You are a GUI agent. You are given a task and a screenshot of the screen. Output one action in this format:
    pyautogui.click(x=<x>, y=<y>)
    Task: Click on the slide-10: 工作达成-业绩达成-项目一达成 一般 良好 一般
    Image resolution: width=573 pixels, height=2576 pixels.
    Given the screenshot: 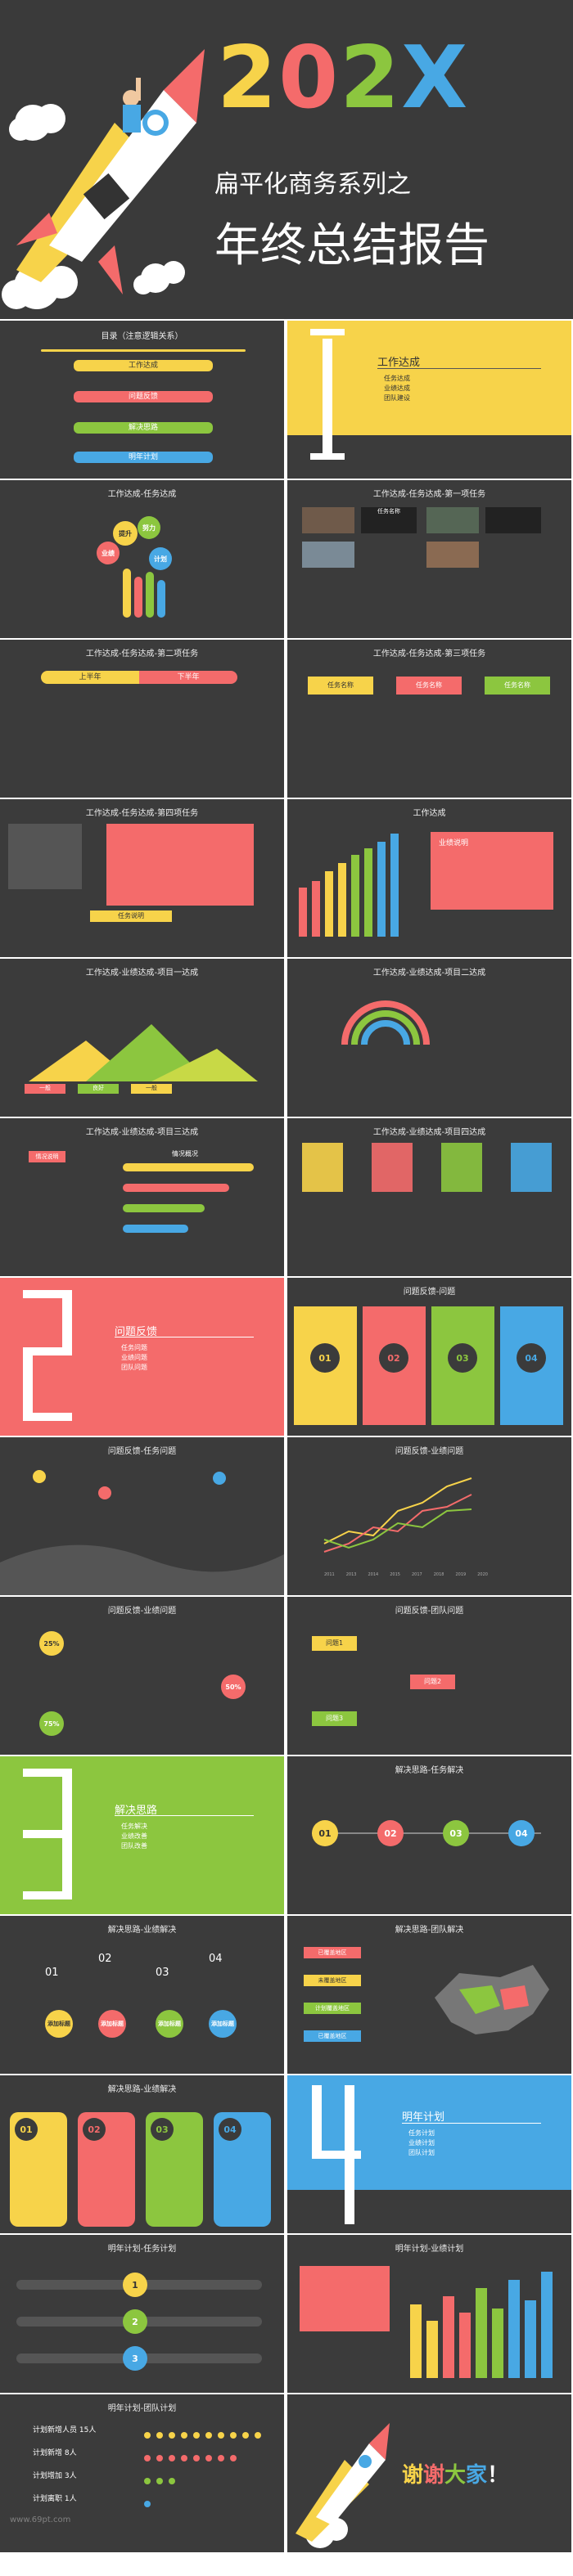 What is the action you would take?
    pyautogui.click(x=142, y=1038)
    